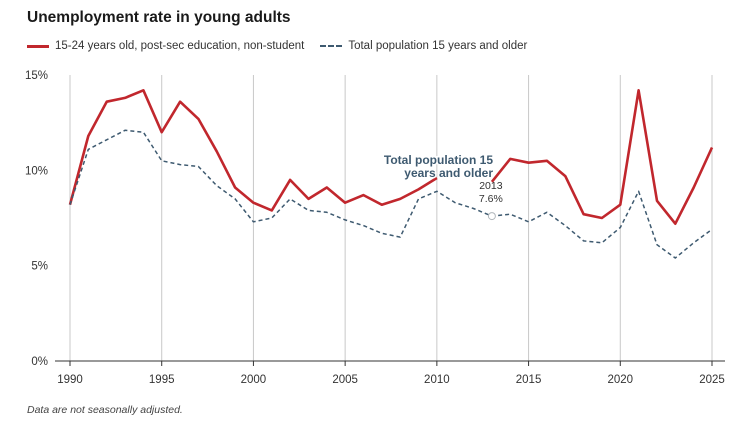 This screenshot has height=429, width=750. I want to click on x-tick-label: 2020, so click(620, 380).